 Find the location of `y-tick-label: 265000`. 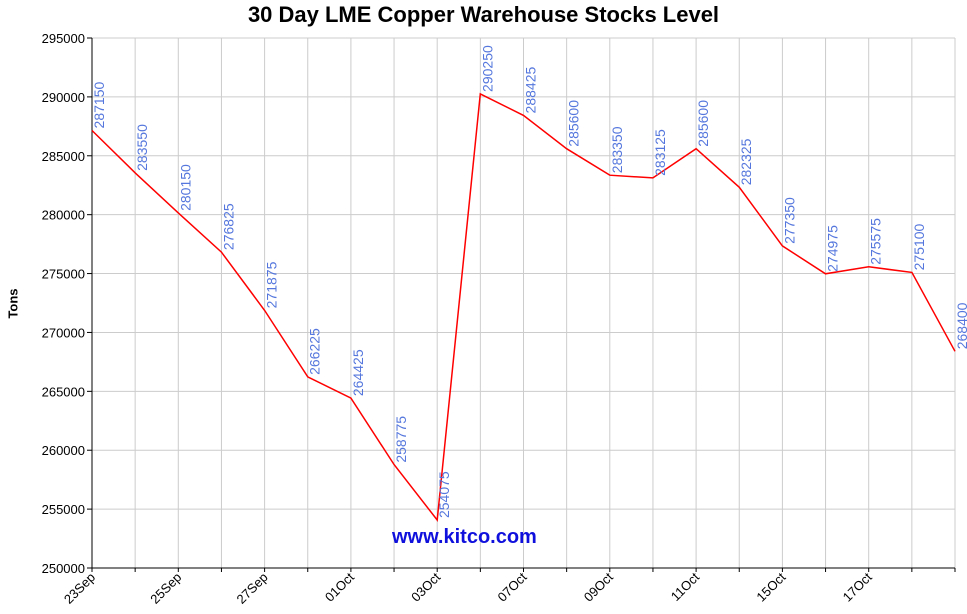

y-tick-label: 265000 is located at coordinates (63, 391).